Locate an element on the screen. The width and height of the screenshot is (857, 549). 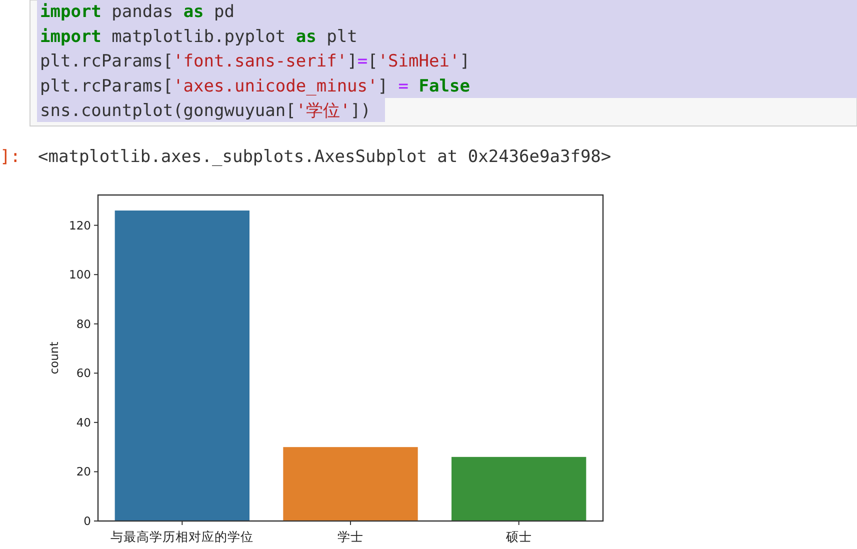
x-tick-label: 硕士 is located at coordinates (518, 536).